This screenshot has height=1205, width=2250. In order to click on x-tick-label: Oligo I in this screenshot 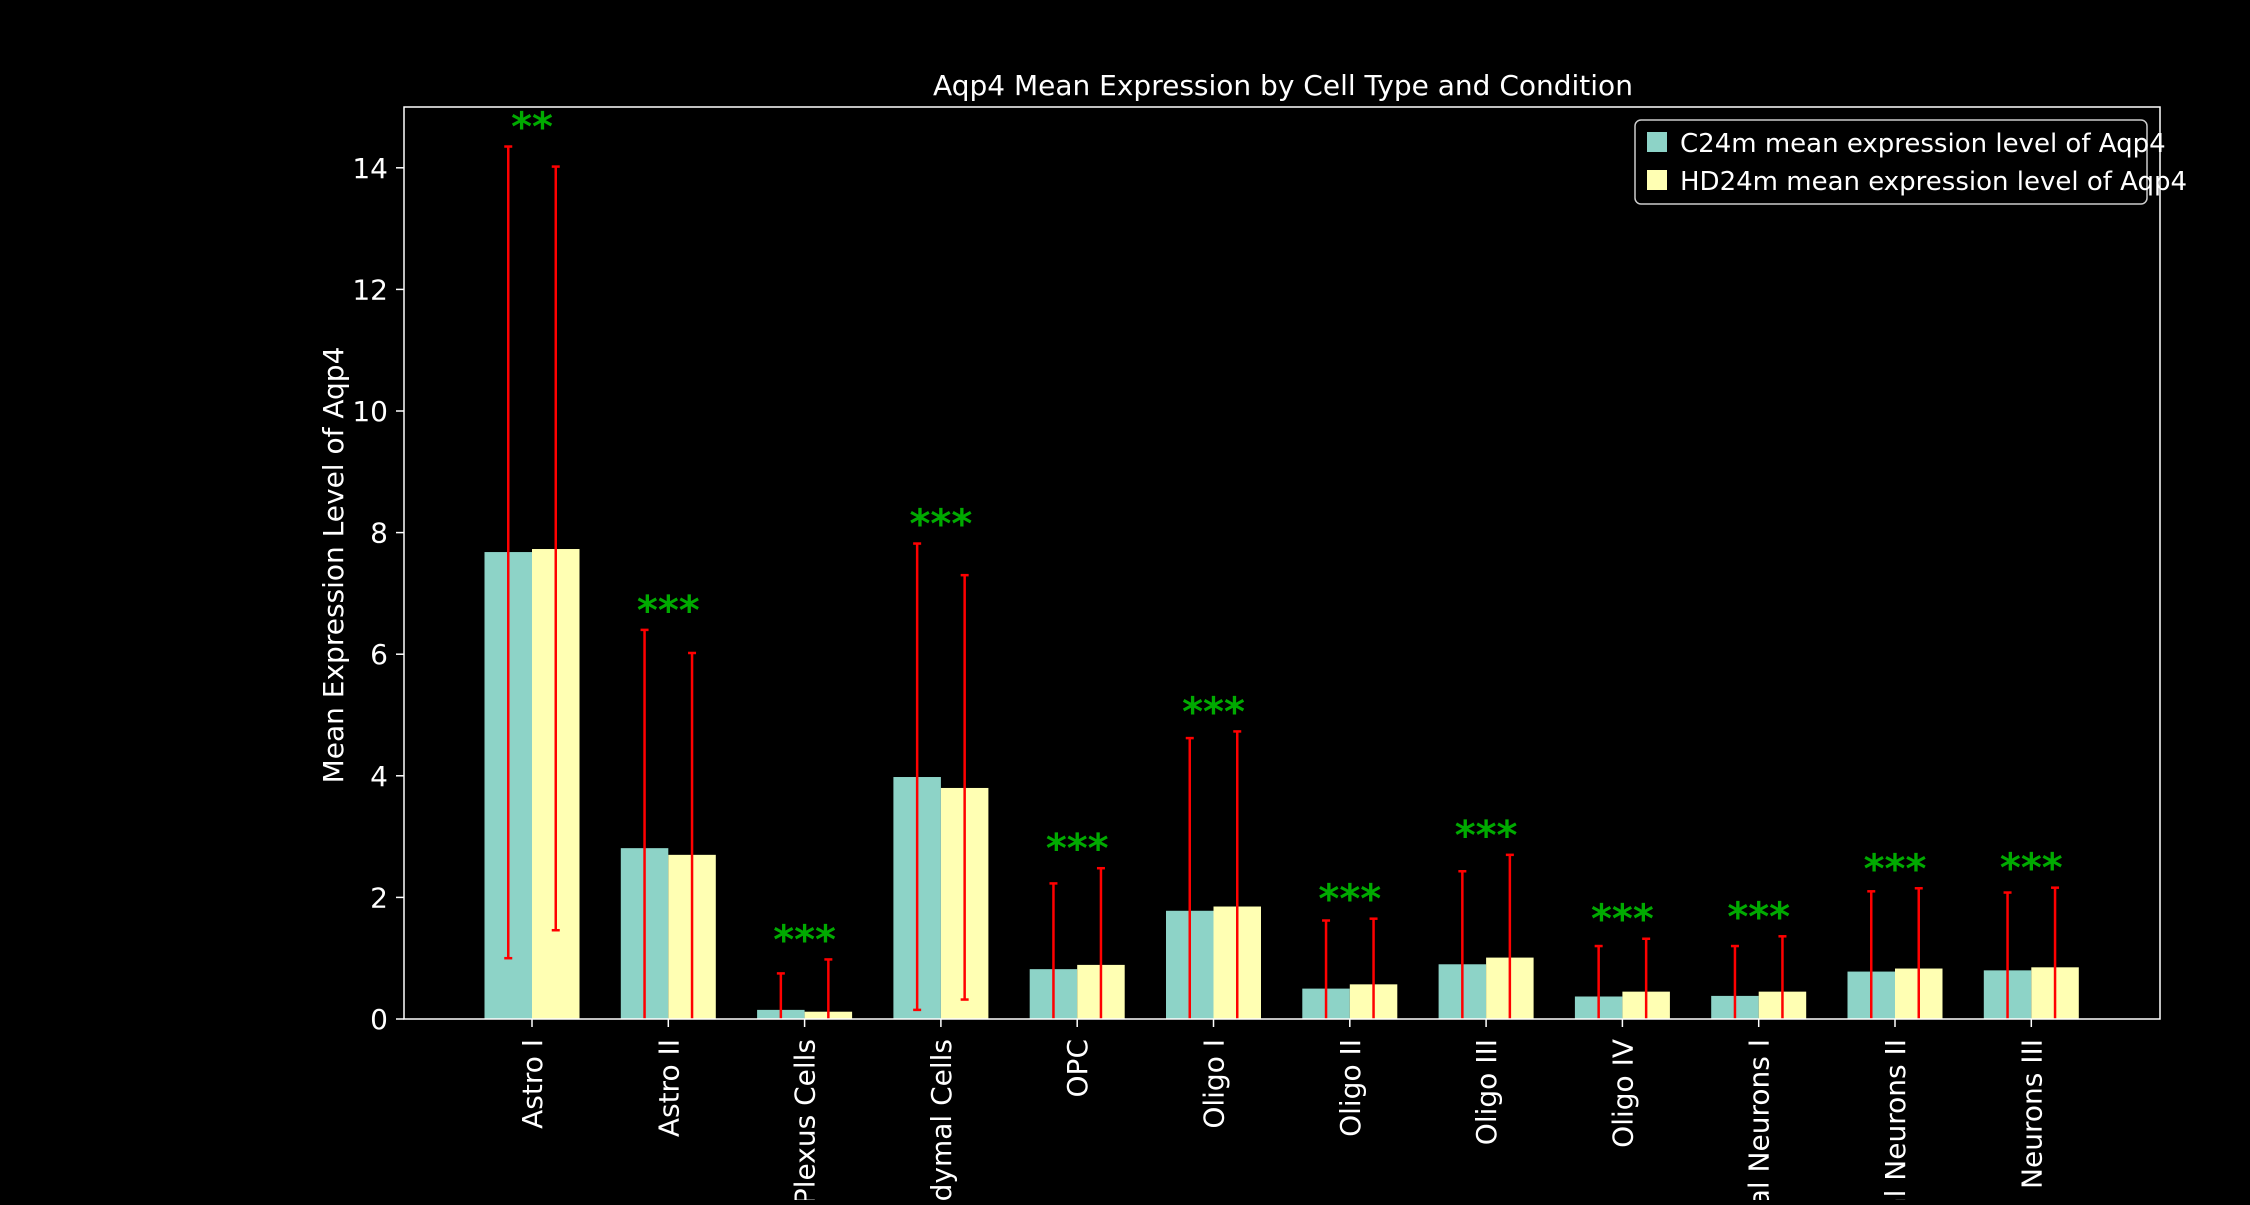, I will do `click(1214, 1084)`.